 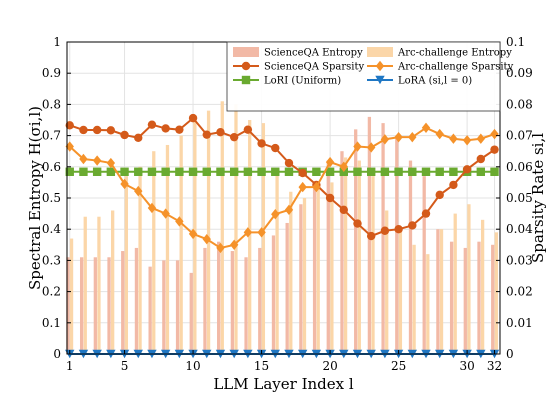 I want to click on legend-label: LoRI (Uniform), so click(x=302, y=81).